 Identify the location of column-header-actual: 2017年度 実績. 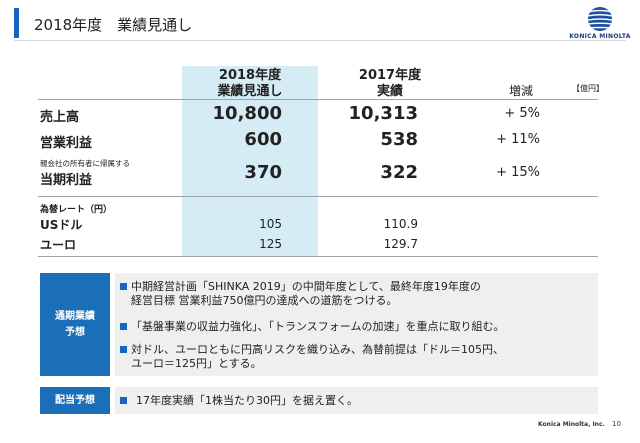
(390, 83).